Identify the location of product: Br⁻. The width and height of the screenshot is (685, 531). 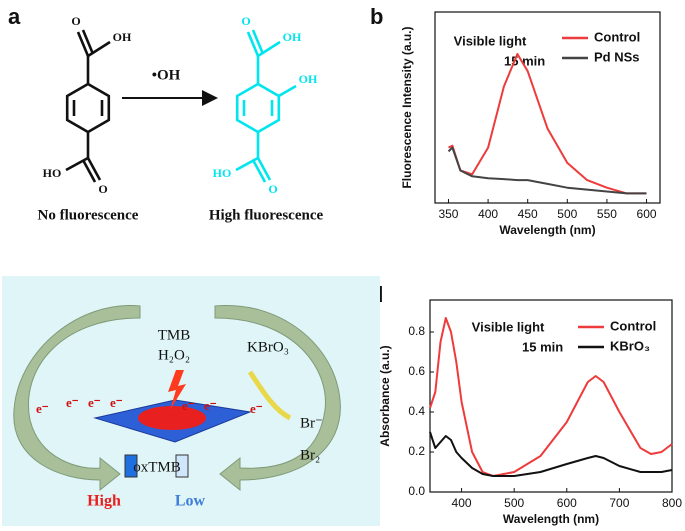
(311, 423).